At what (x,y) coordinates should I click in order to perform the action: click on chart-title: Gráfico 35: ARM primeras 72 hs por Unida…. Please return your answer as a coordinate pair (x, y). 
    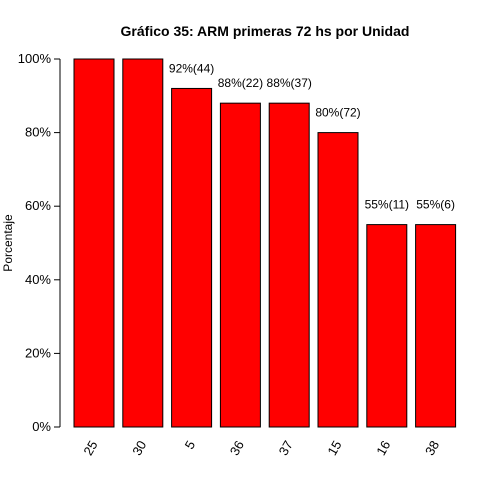
    Looking at the image, I should click on (265, 31).